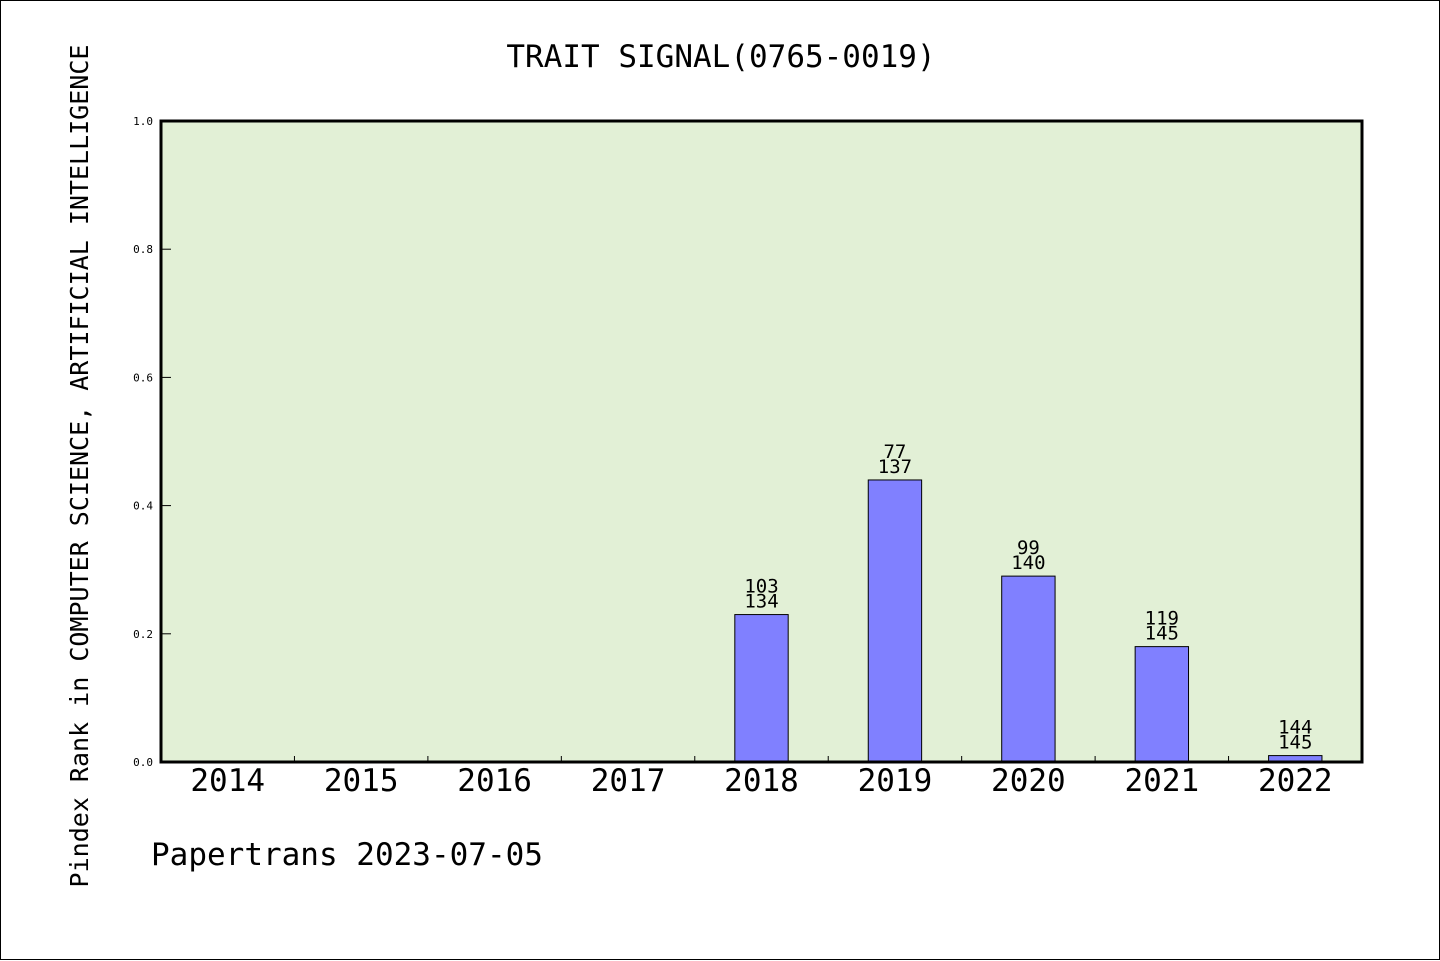  I want to click on x-tick-label-2022: 2022, so click(1295, 781).